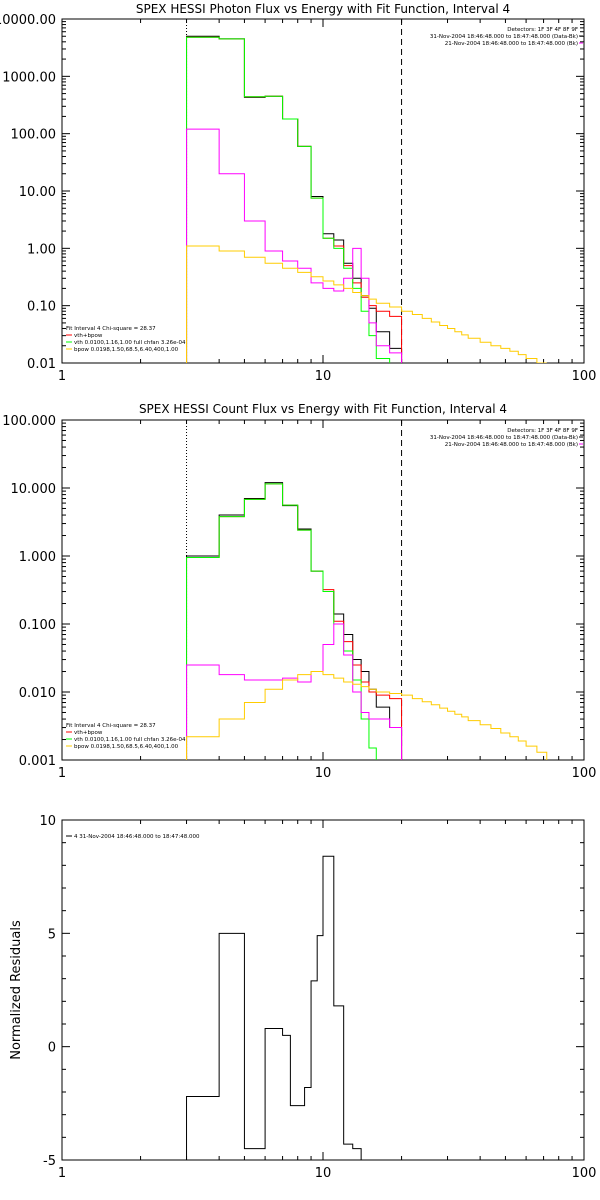 The image size is (600, 1200). I want to click on y-tick-label: 0, so click(52, 1048).